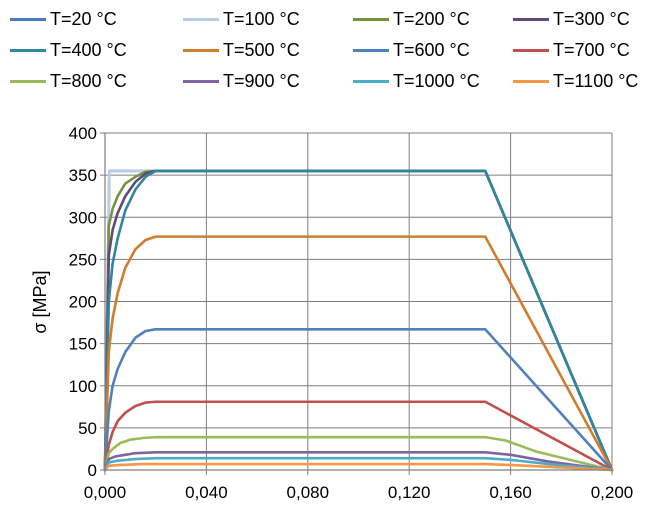  What do you see at coordinates (83, 18) in the screenshot?
I see `legend-label: T=20 °C` at bounding box center [83, 18].